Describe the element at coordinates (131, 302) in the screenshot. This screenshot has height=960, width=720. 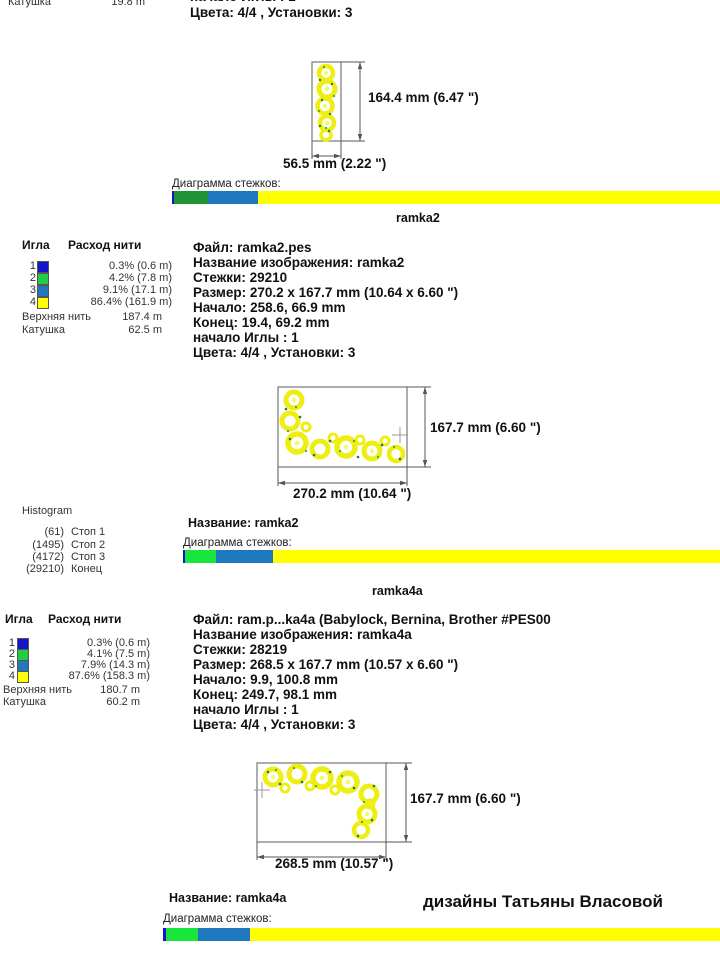
I see `thread-usage: 86.4% (161.9 m)` at that location.